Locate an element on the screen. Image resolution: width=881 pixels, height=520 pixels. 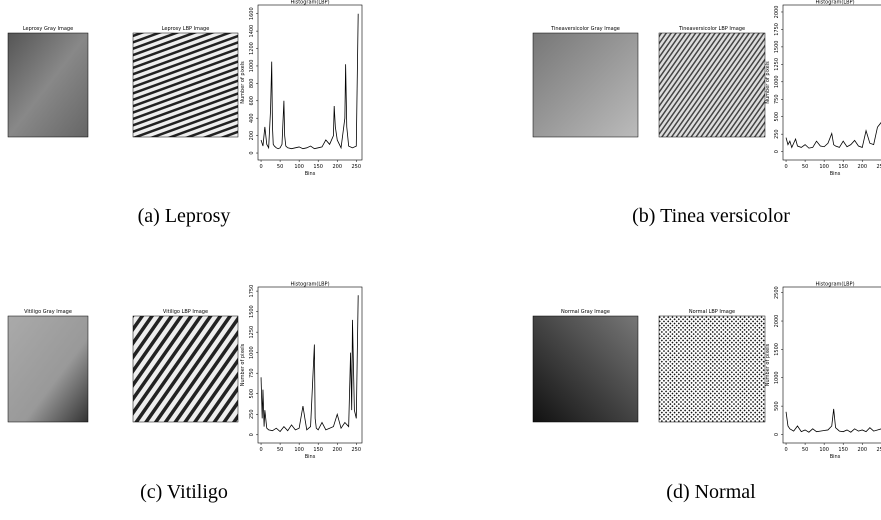
image-title: Normal LBP Image is located at coordinates (712, 312).